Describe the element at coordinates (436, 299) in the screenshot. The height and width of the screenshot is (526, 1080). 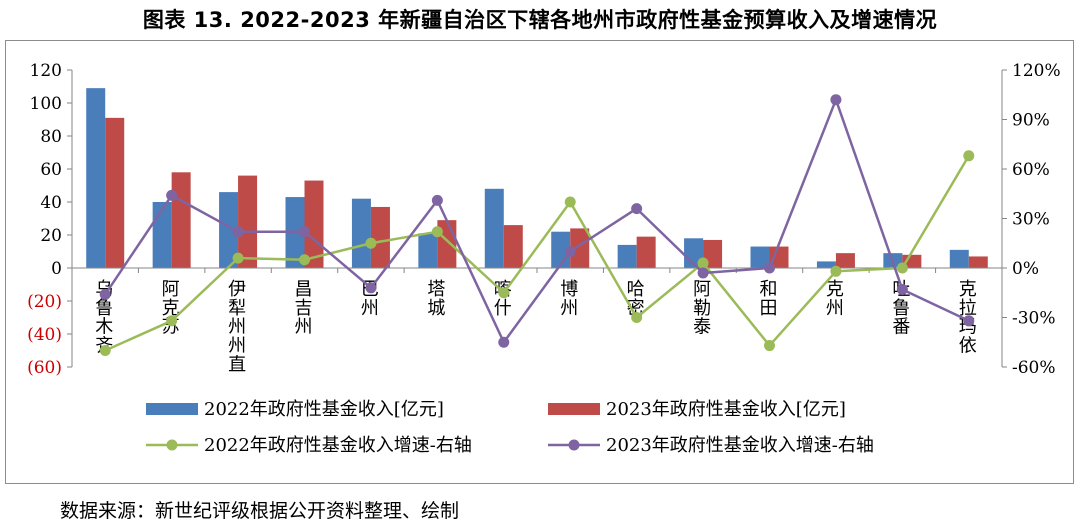
I see `category-label: 塔城` at that location.